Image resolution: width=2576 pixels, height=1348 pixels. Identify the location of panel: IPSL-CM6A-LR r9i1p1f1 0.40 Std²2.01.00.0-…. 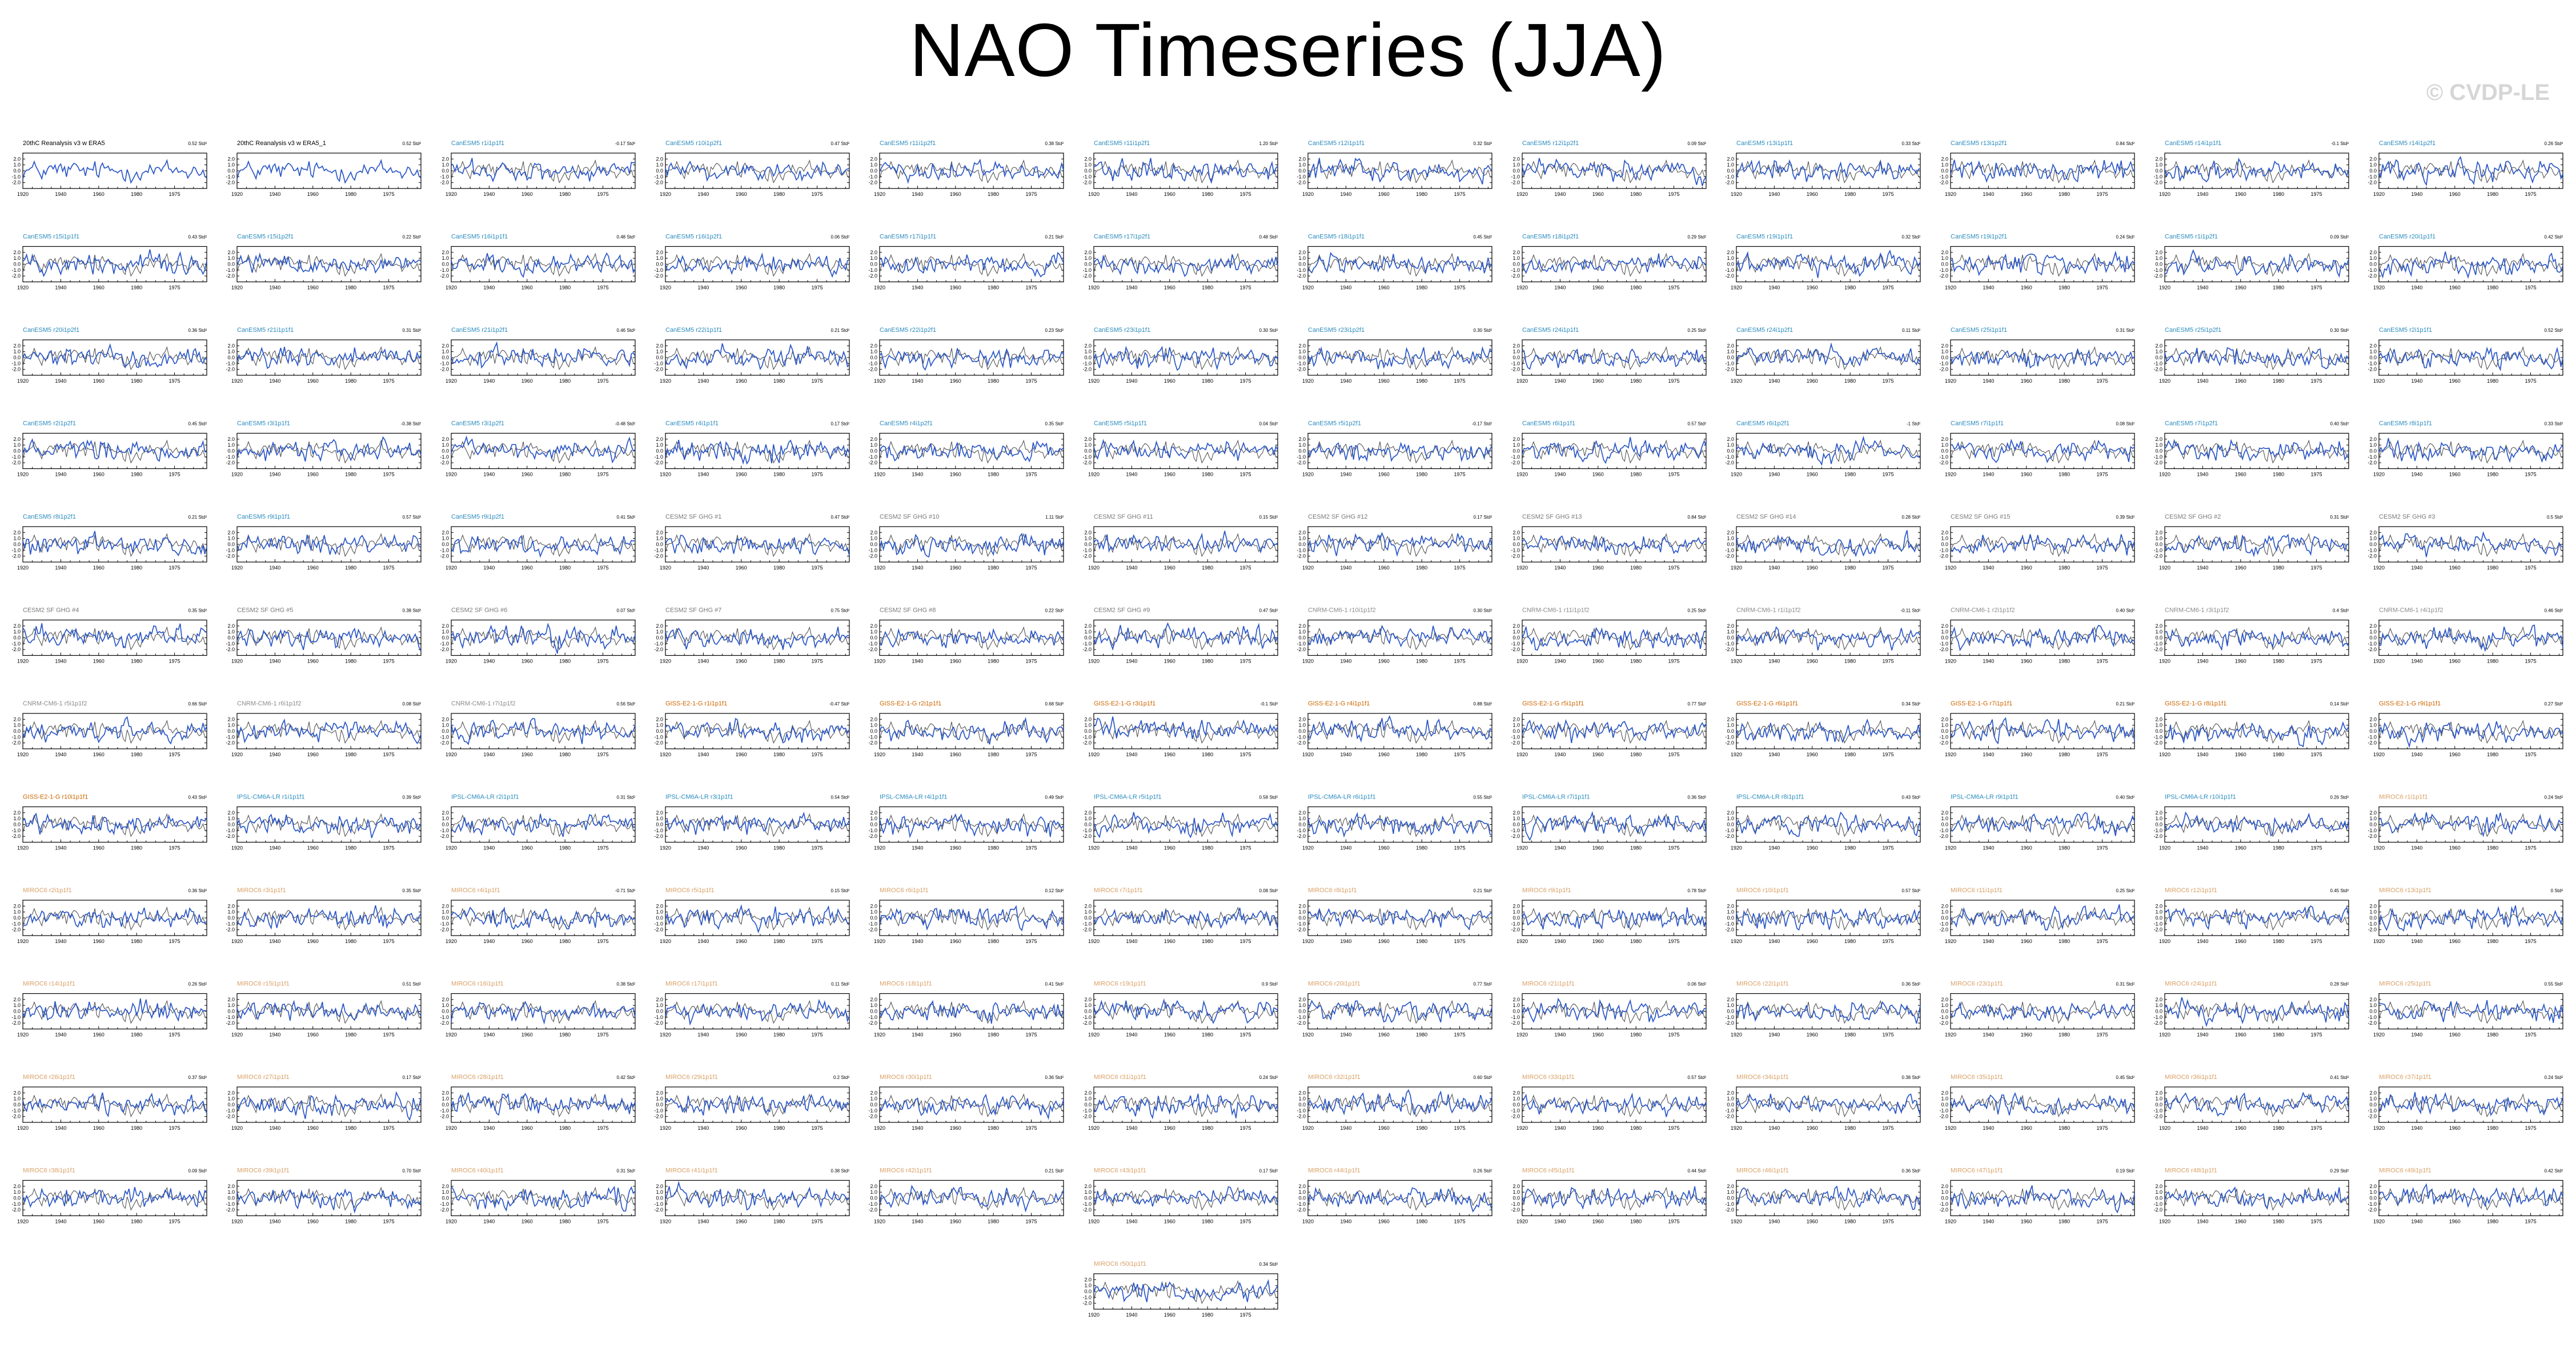
(2037, 822).